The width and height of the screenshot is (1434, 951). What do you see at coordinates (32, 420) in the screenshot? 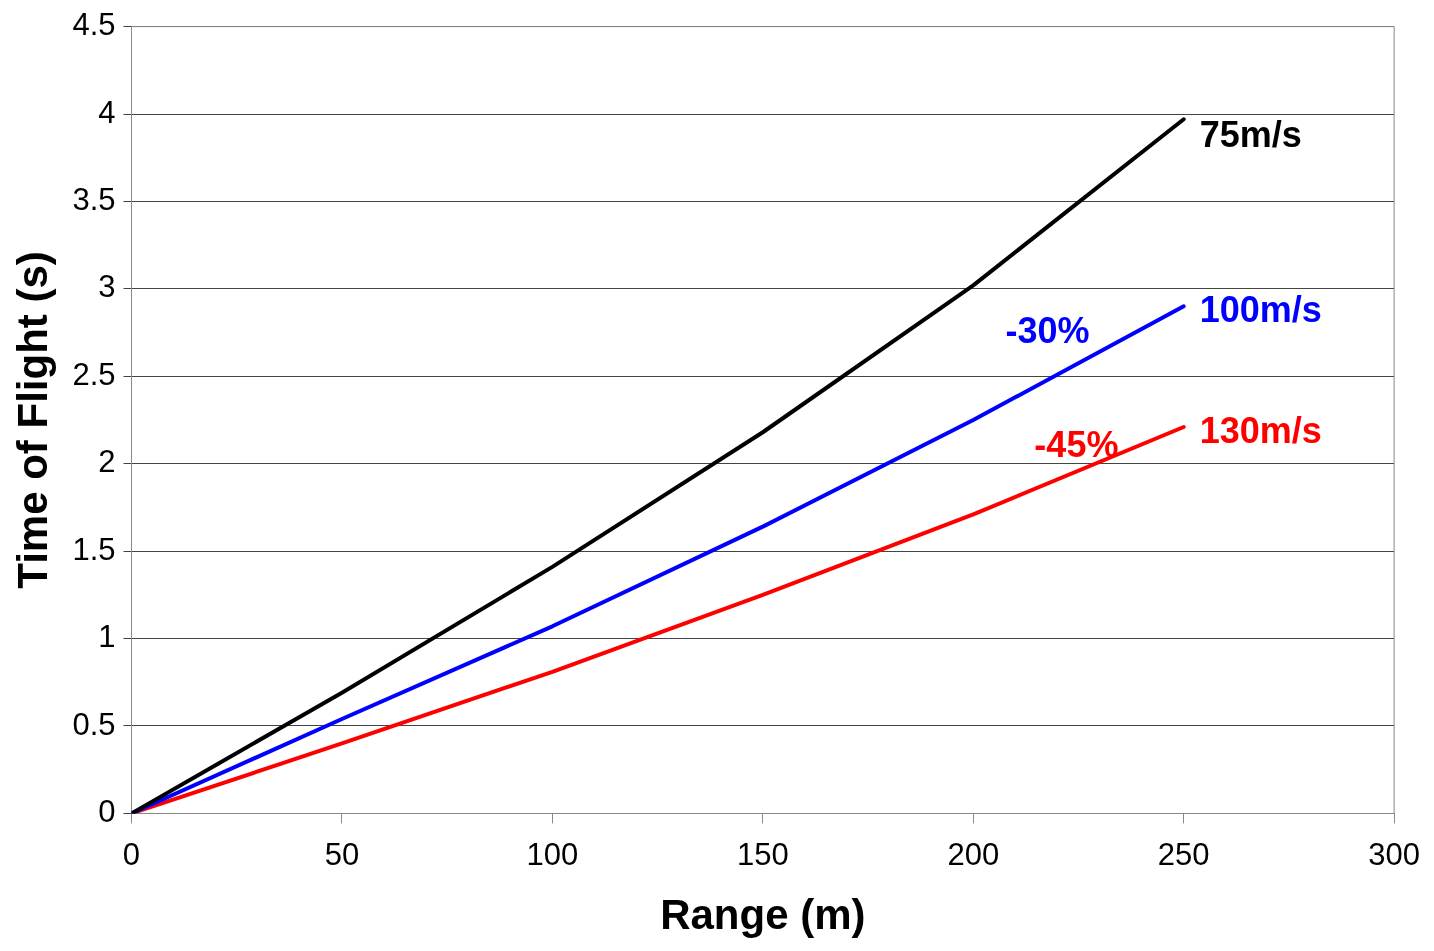
I see `y-axis-title: Time of Flight (s)` at bounding box center [32, 420].